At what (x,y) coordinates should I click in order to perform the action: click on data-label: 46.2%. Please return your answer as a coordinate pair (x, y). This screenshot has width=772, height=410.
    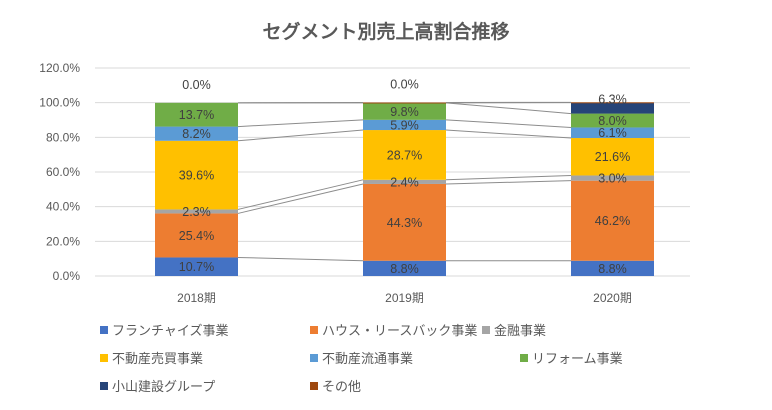
    Looking at the image, I should click on (612, 221).